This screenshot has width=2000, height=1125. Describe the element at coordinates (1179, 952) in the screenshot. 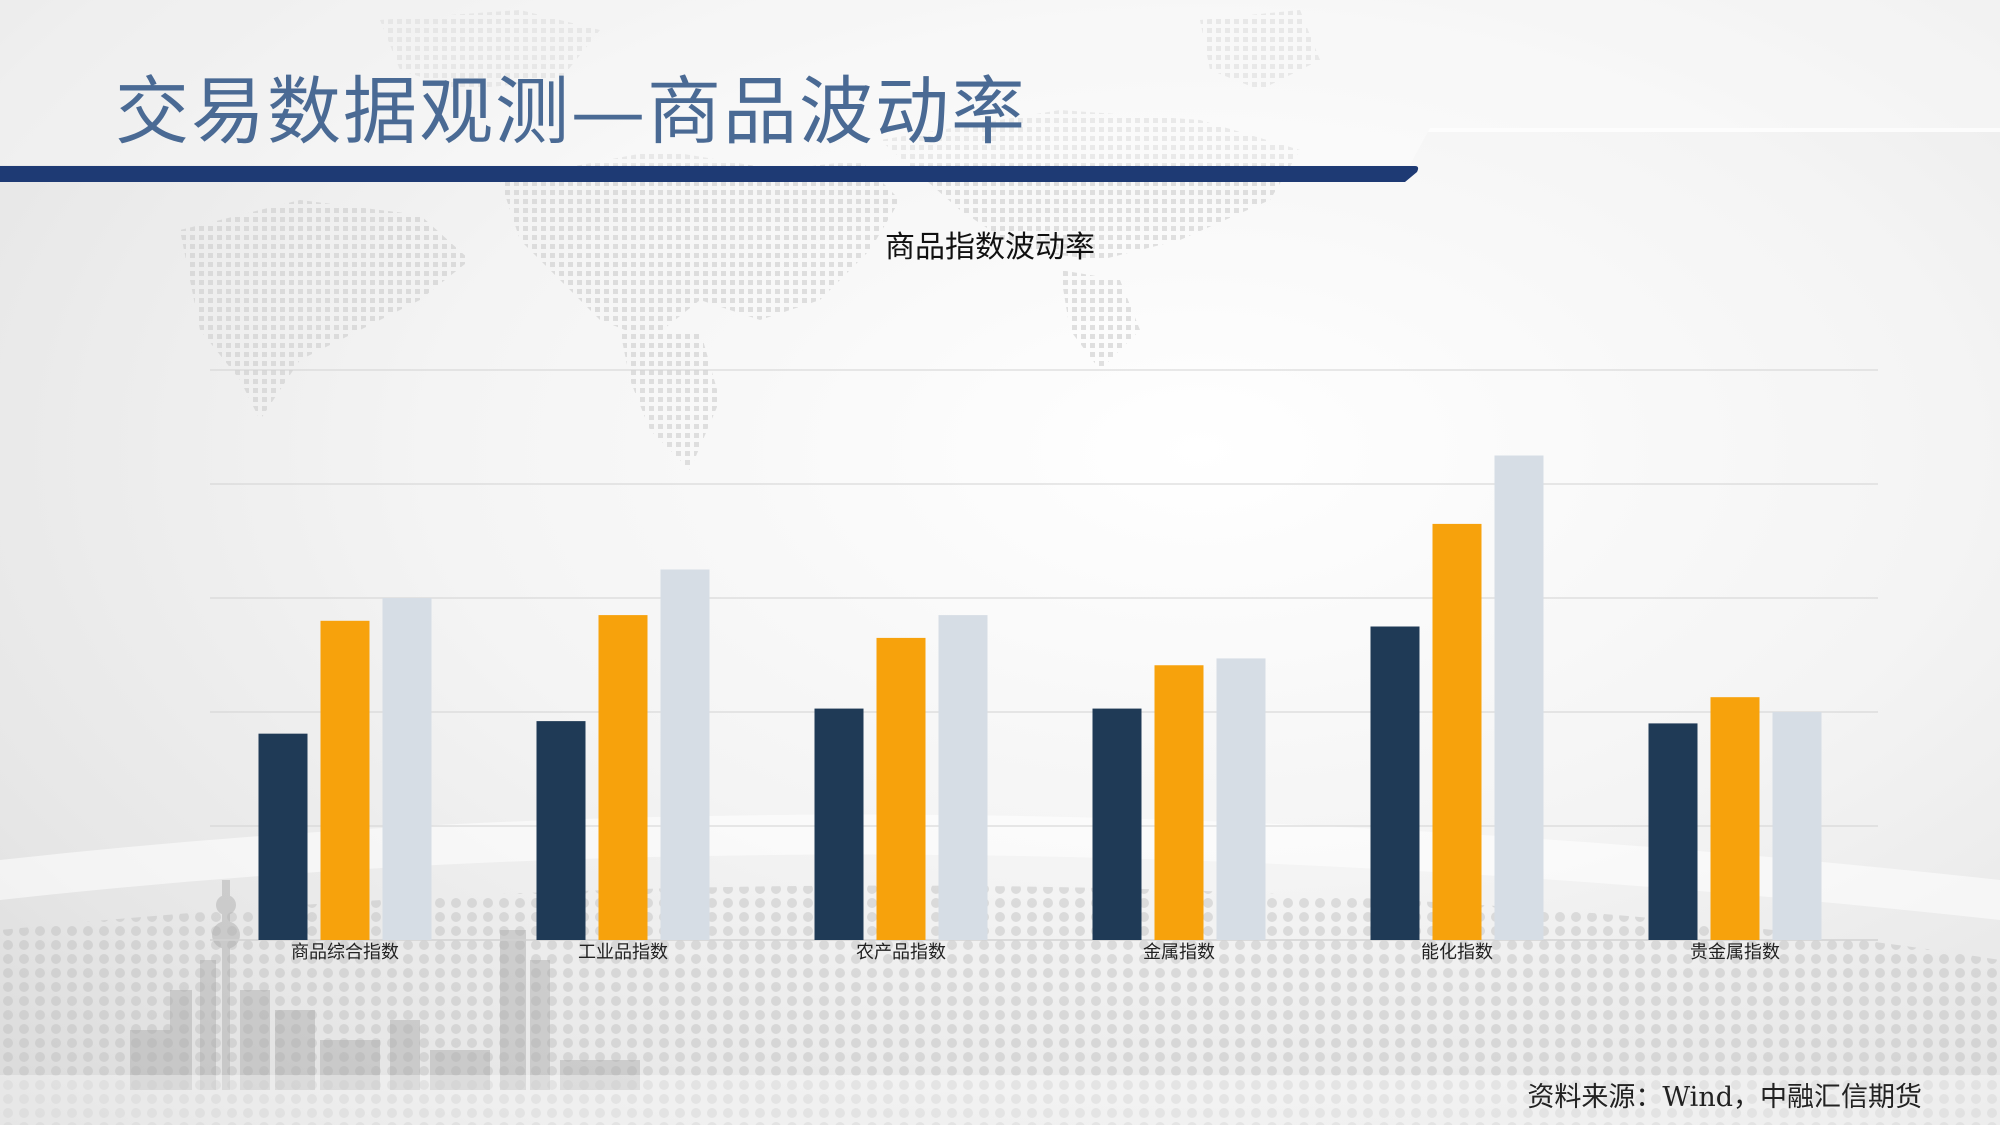

I see `x-tick-label: 金属指数` at that location.